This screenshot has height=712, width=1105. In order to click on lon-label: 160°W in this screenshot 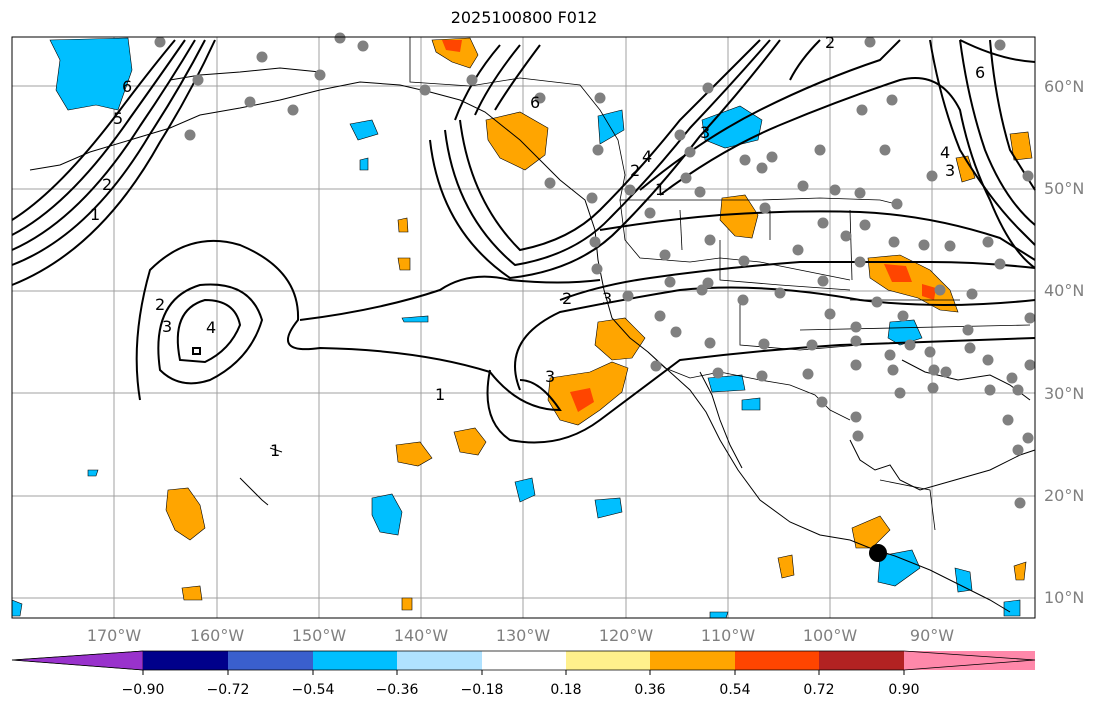, I will do `click(217, 635)`.